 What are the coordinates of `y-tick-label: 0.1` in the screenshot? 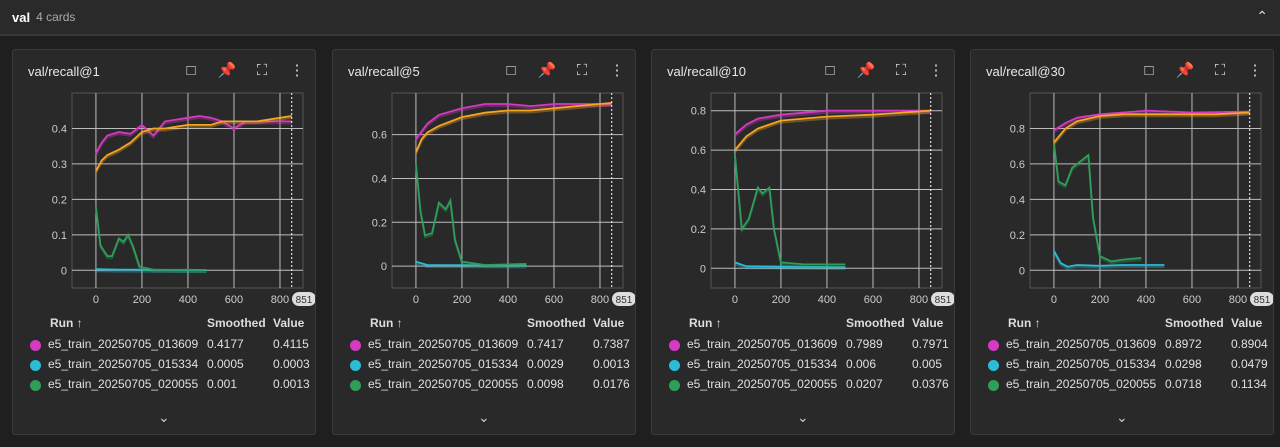 It's located at (59, 236).